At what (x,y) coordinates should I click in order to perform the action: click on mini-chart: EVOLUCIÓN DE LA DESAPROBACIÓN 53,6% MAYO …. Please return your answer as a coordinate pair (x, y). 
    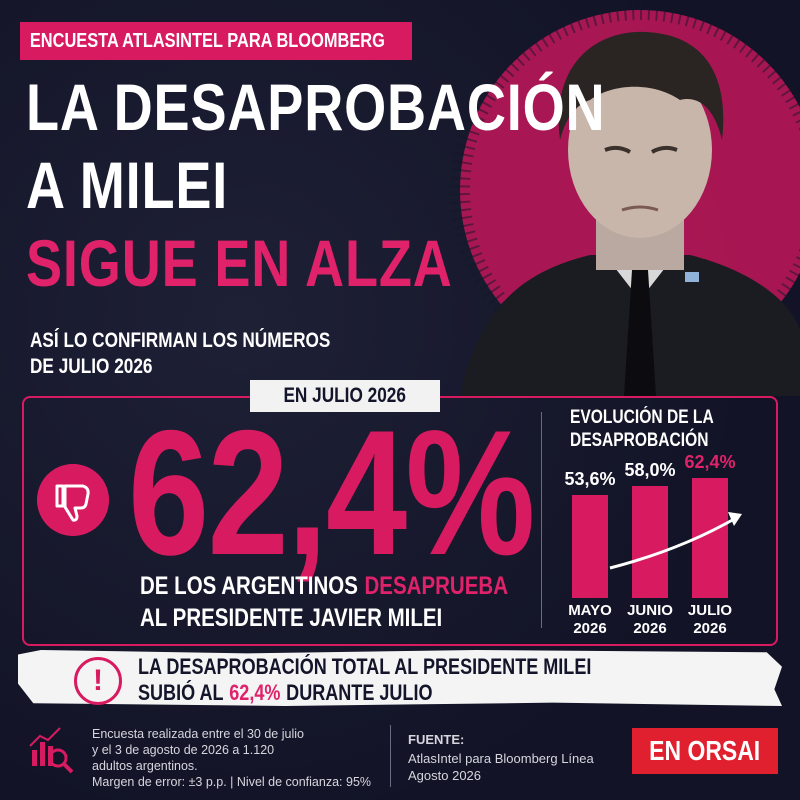
    Looking at the image, I should click on (665, 520).